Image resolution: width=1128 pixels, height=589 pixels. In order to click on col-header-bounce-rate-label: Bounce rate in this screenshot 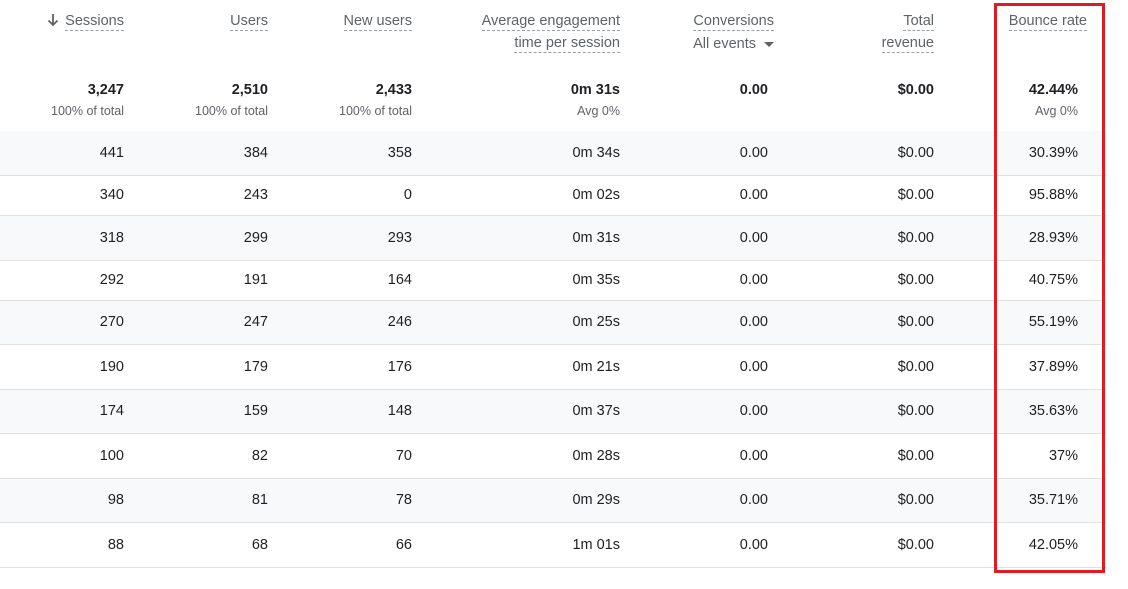, I will do `click(1047, 22)`.